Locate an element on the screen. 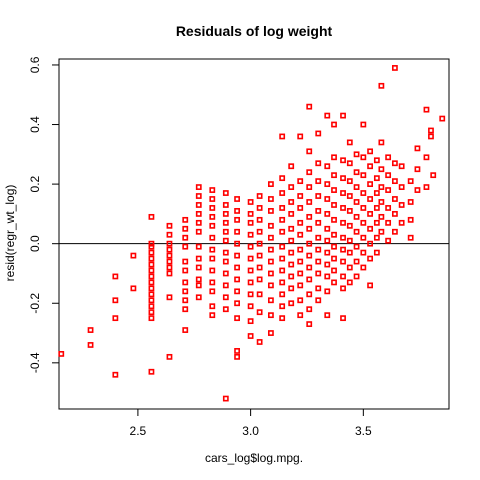 The width and height of the screenshot is (480, 480). chart-title: Residuals of log weight is located at coordinates (254, 31).